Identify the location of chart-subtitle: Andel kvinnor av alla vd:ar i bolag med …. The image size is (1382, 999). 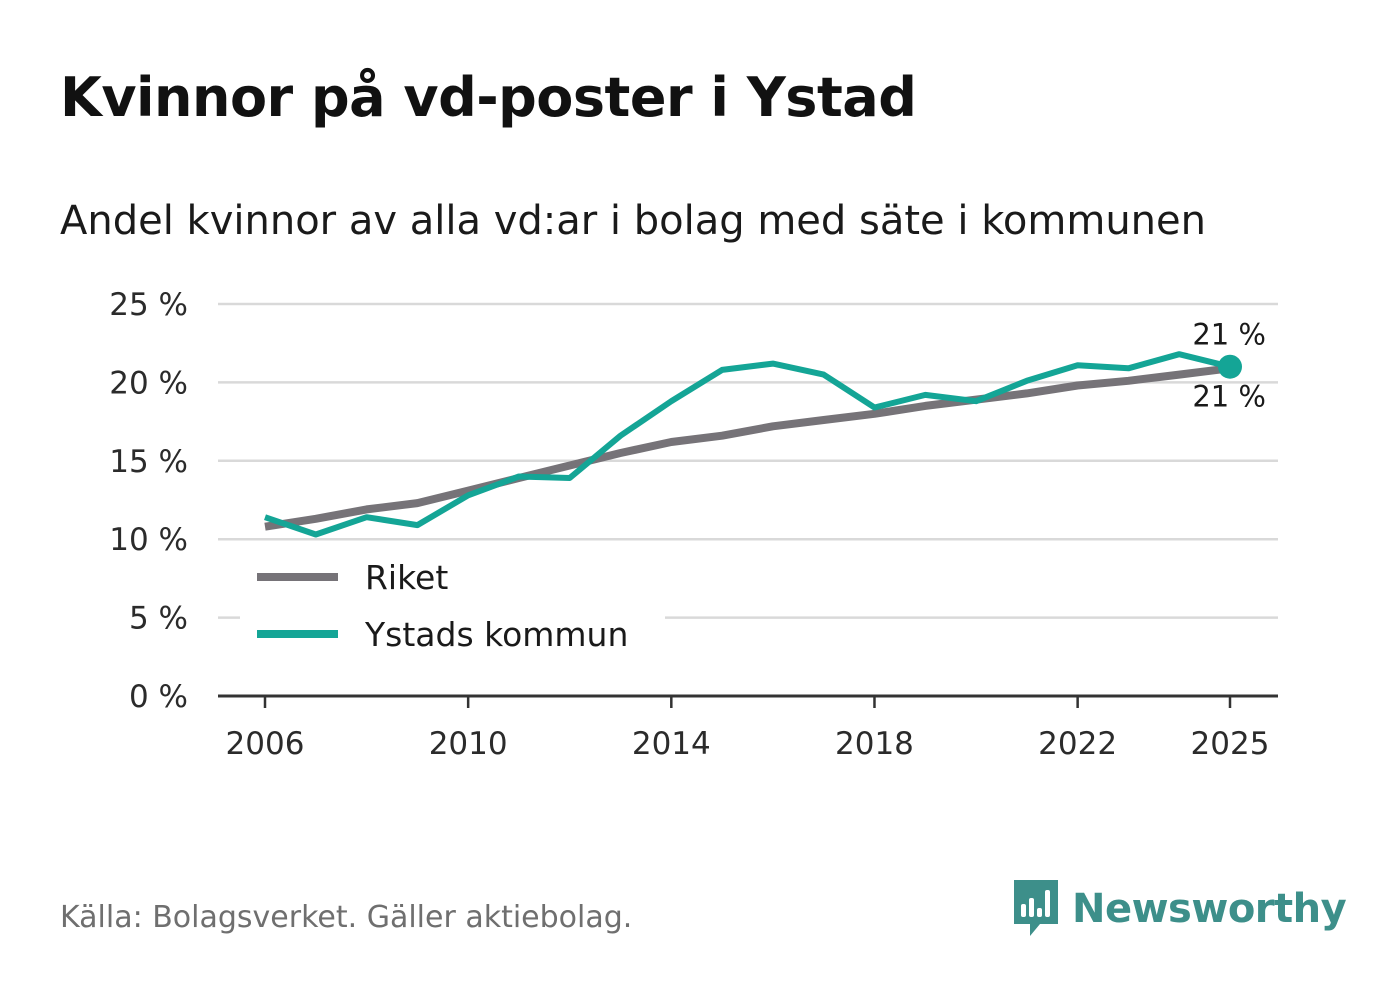
(633, 221).